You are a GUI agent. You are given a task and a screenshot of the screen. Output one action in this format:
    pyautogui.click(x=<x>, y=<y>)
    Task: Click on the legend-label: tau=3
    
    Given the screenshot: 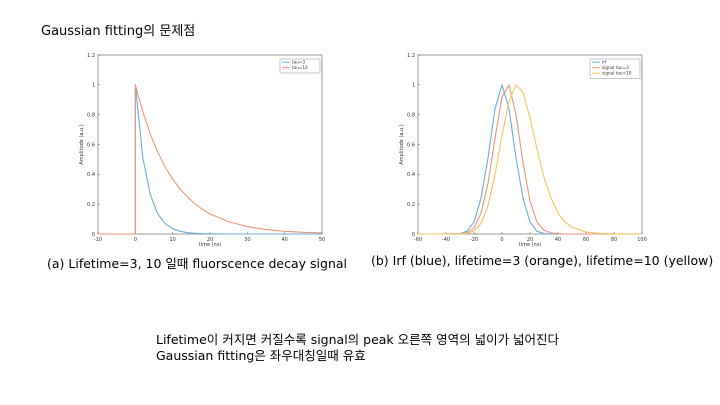 What is the action you would take?
    pyautogui.click(x=298, y=62)
    